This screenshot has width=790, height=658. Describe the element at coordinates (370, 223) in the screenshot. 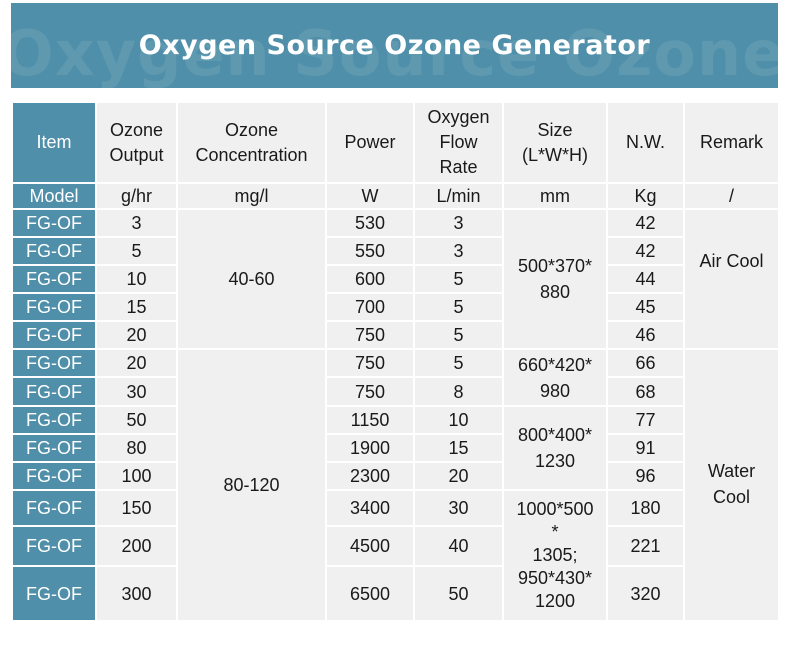

I see `power-cell: 530` at that location.